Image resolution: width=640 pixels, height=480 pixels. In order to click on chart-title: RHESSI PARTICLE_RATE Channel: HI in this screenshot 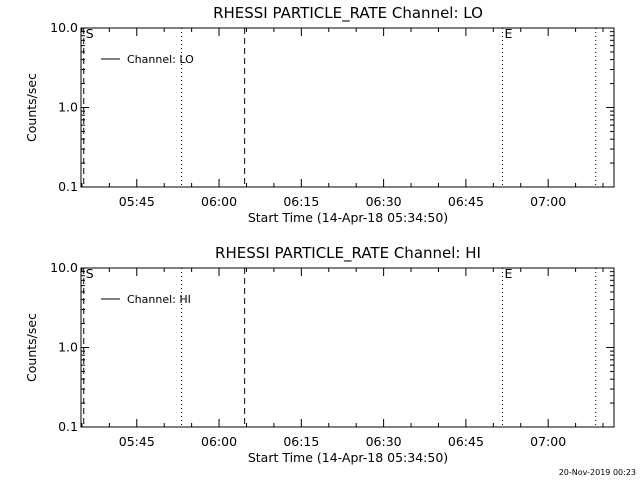, I will do `click(348, 253)`.